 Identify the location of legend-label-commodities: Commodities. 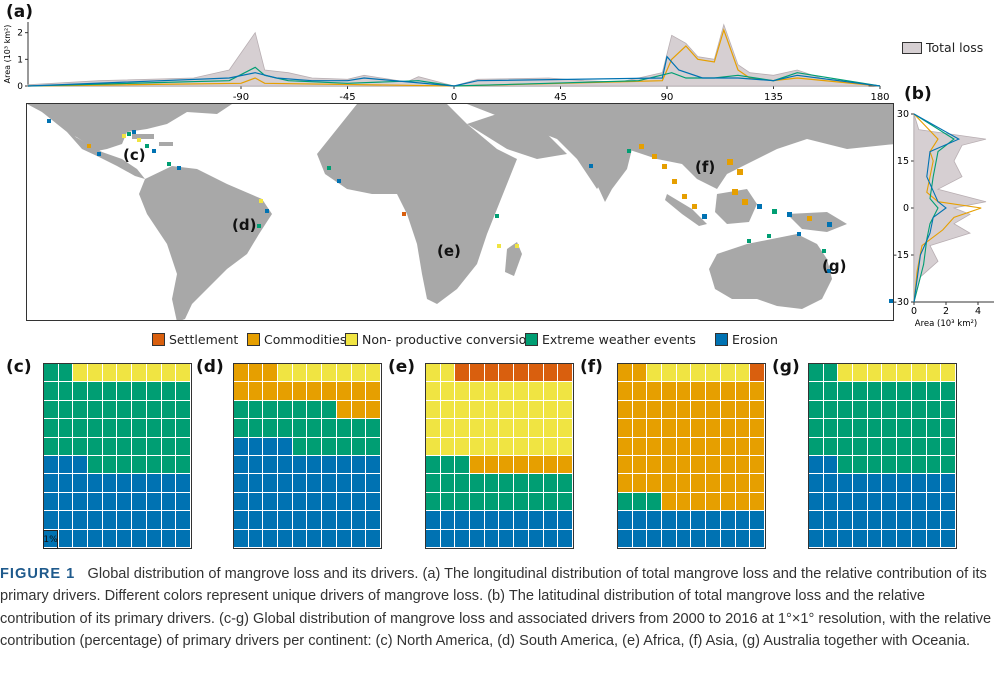
(305, 339).